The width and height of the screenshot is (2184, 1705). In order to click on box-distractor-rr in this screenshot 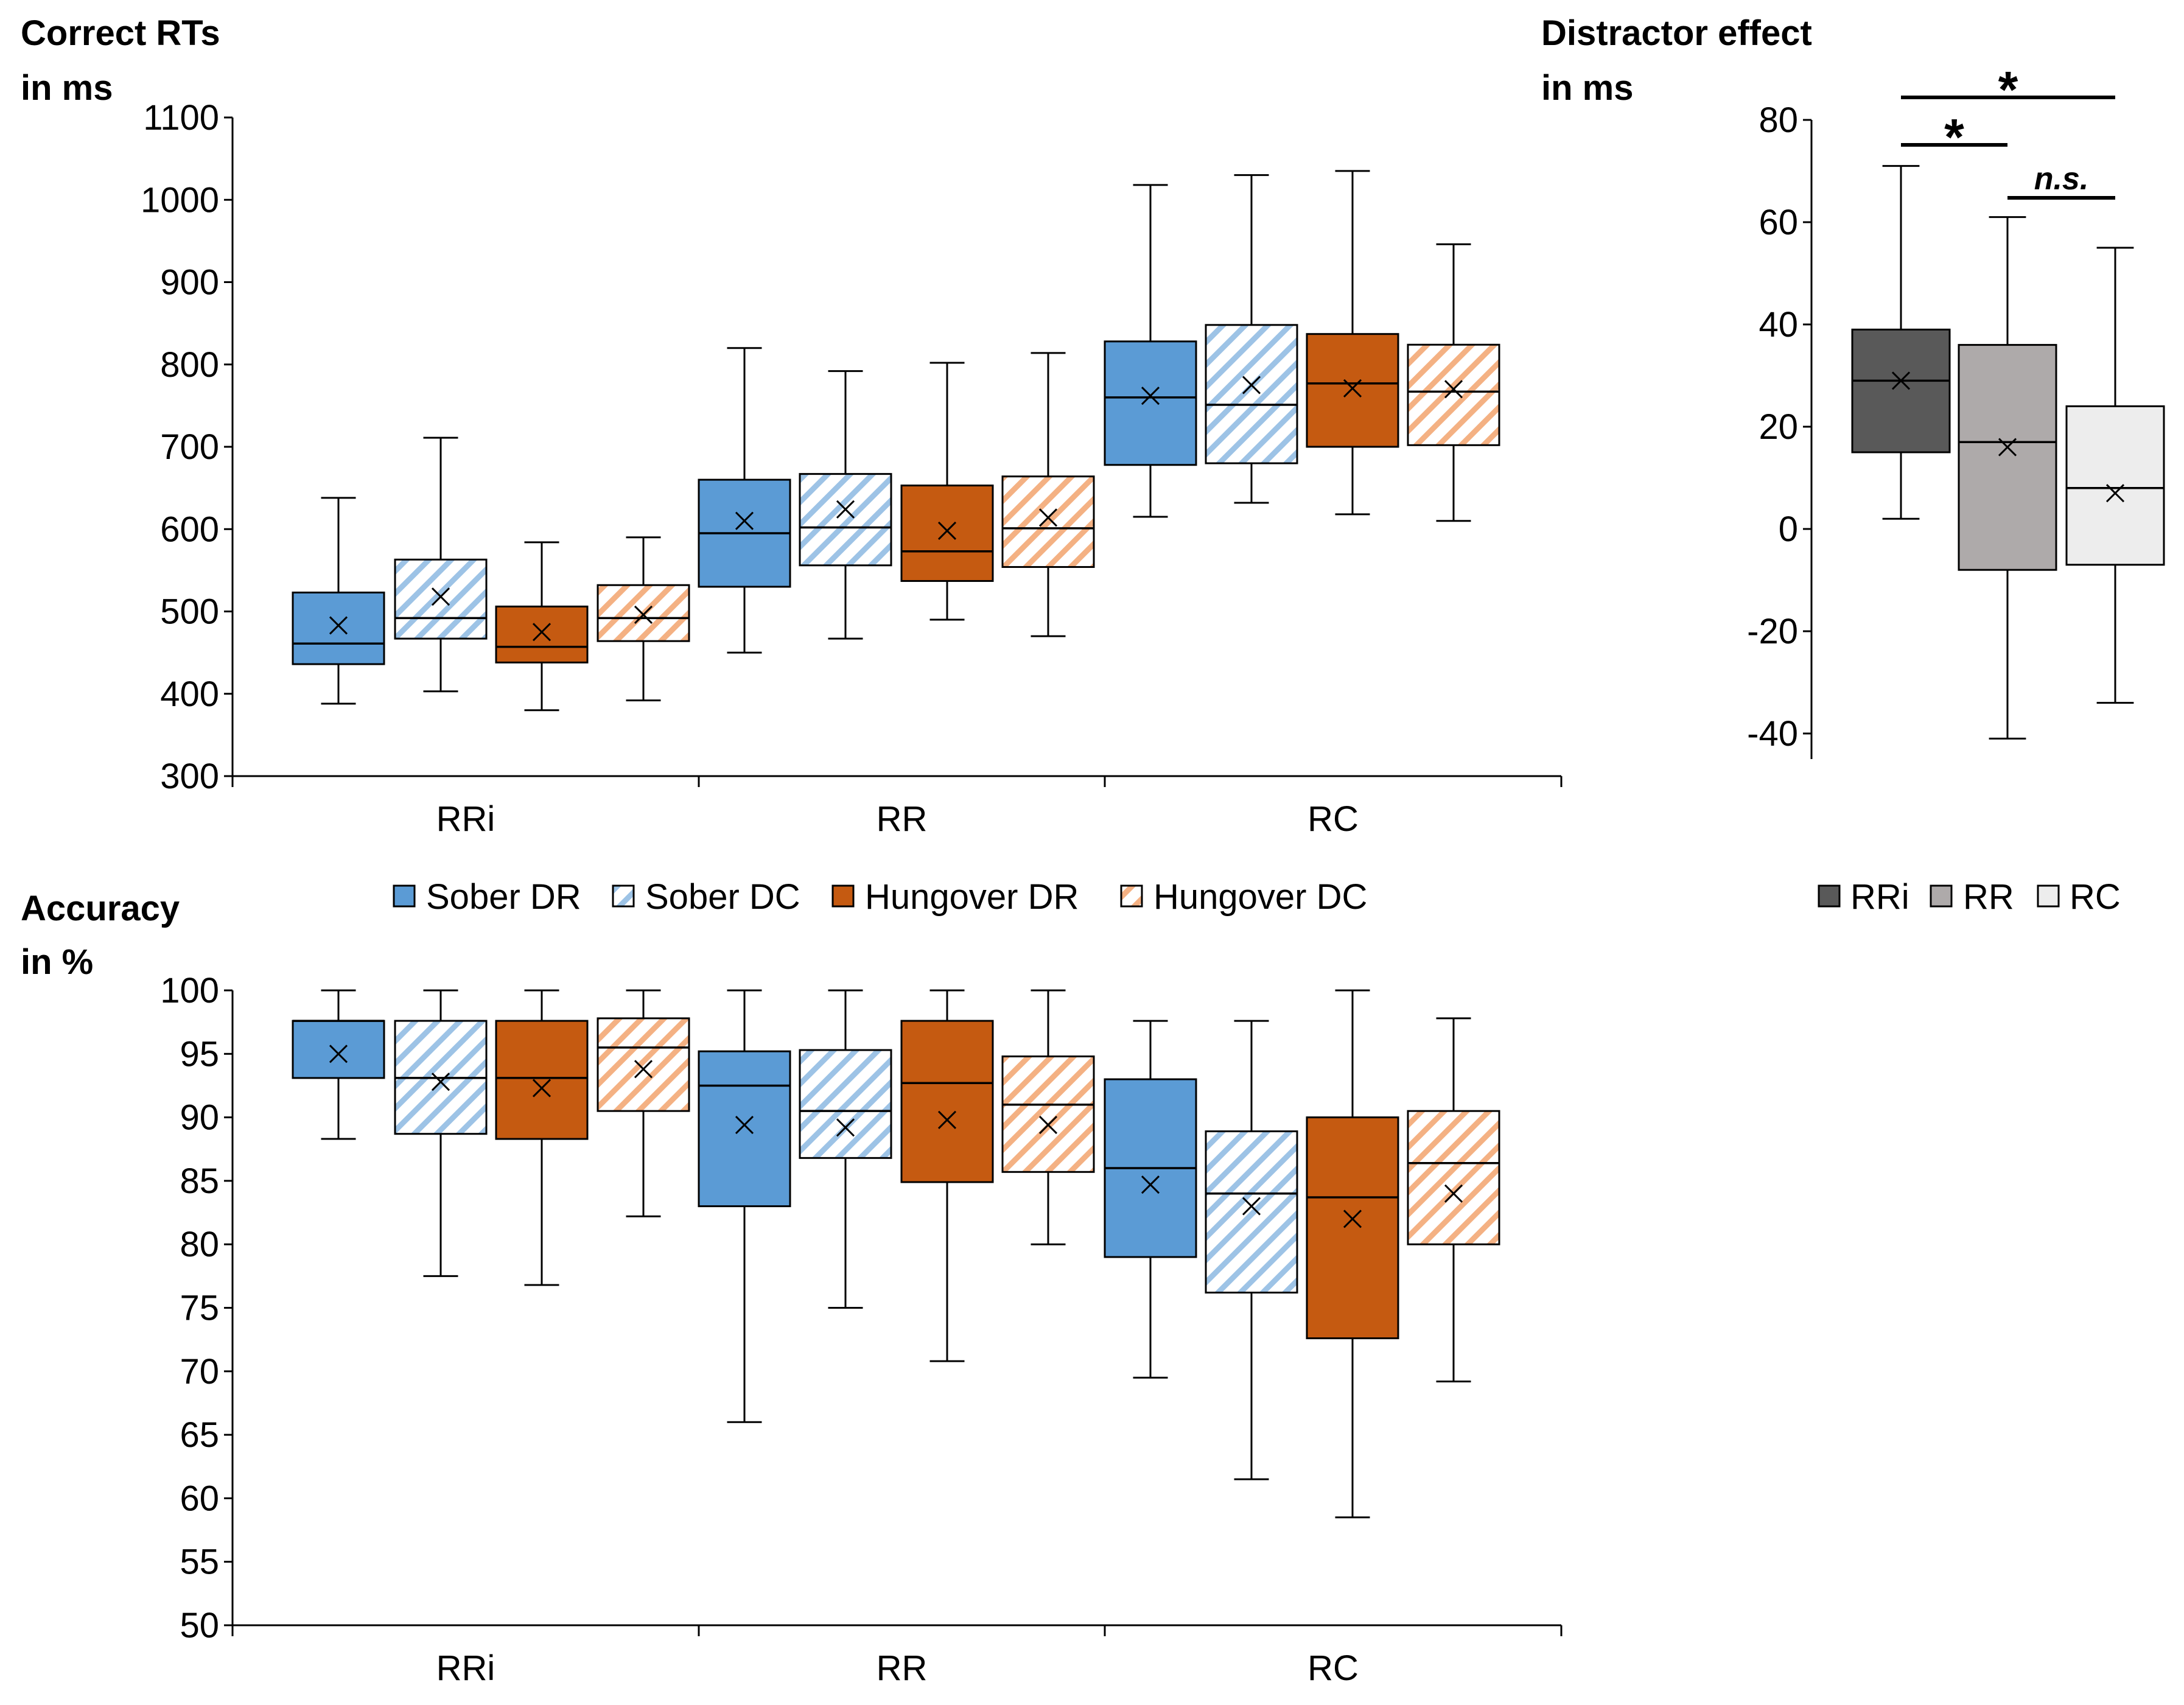, I will do `click(2007, 478)`.